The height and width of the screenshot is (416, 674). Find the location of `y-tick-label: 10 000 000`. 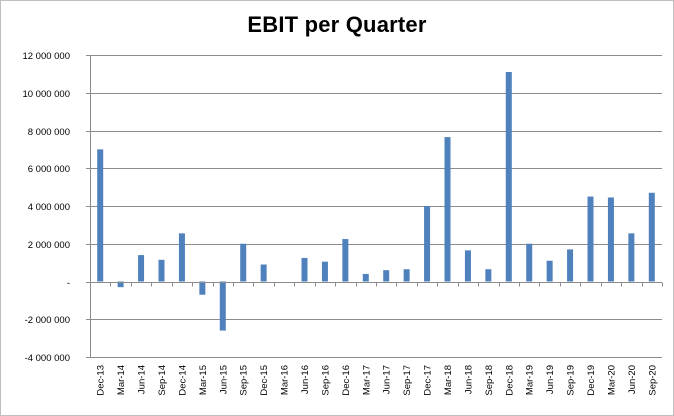

y-tick-label: 10 000 000 is located at coordinates (46, 94).